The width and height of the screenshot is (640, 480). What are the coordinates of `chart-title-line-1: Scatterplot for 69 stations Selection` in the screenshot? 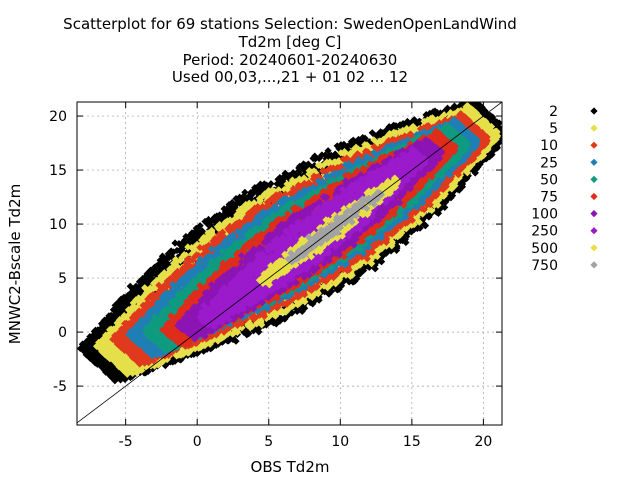 It's located at (290, 24).